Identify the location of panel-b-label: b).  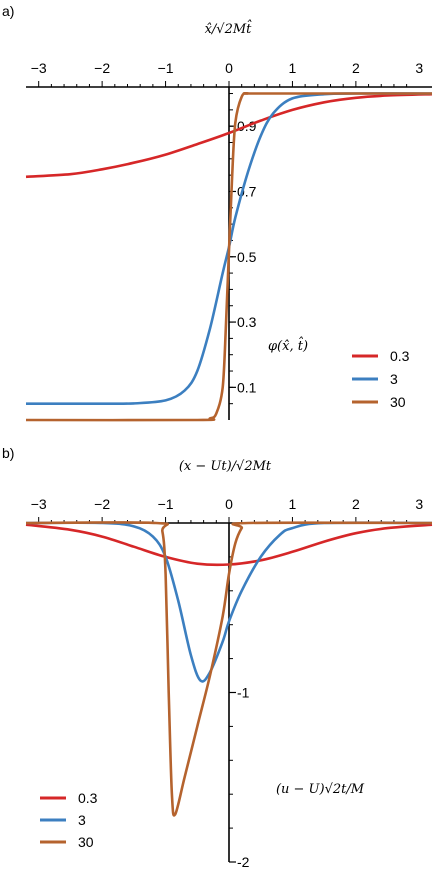
(8, 453).